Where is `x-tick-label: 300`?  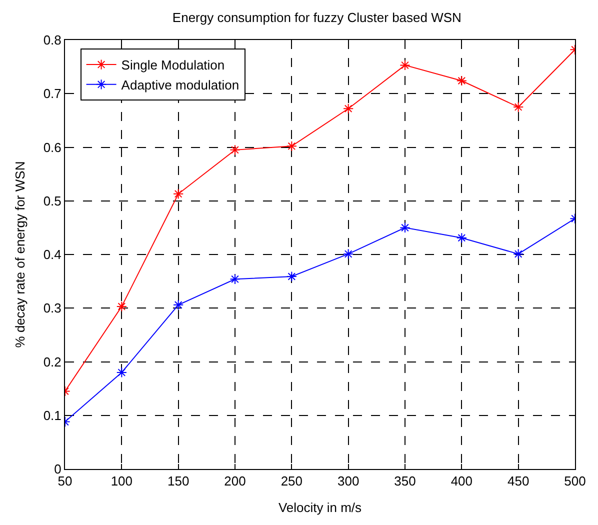 x-tick-label: 300 is located at coordinates (348, 481).